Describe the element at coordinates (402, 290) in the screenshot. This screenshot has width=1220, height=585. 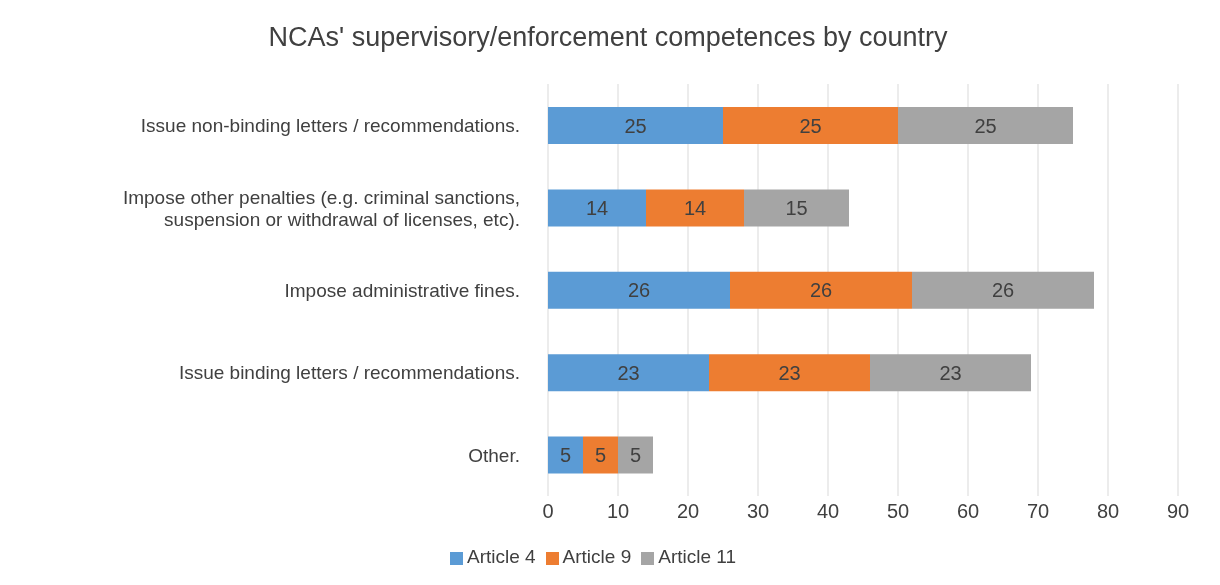
I see `y-tick-label: Impose administrative fines.` at that location.